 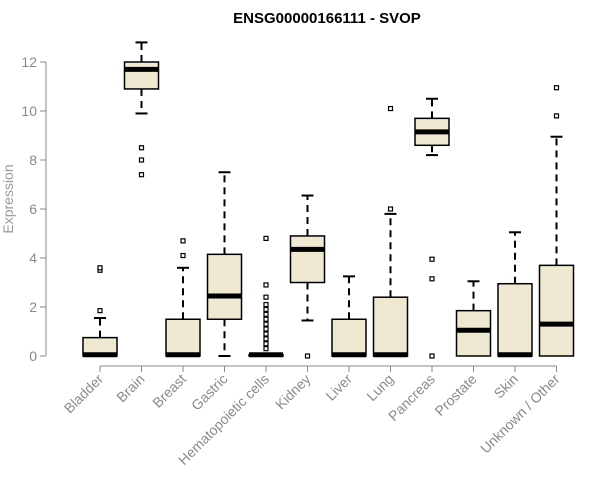 I want to click on box-kidney, so click(x=307, y=276).